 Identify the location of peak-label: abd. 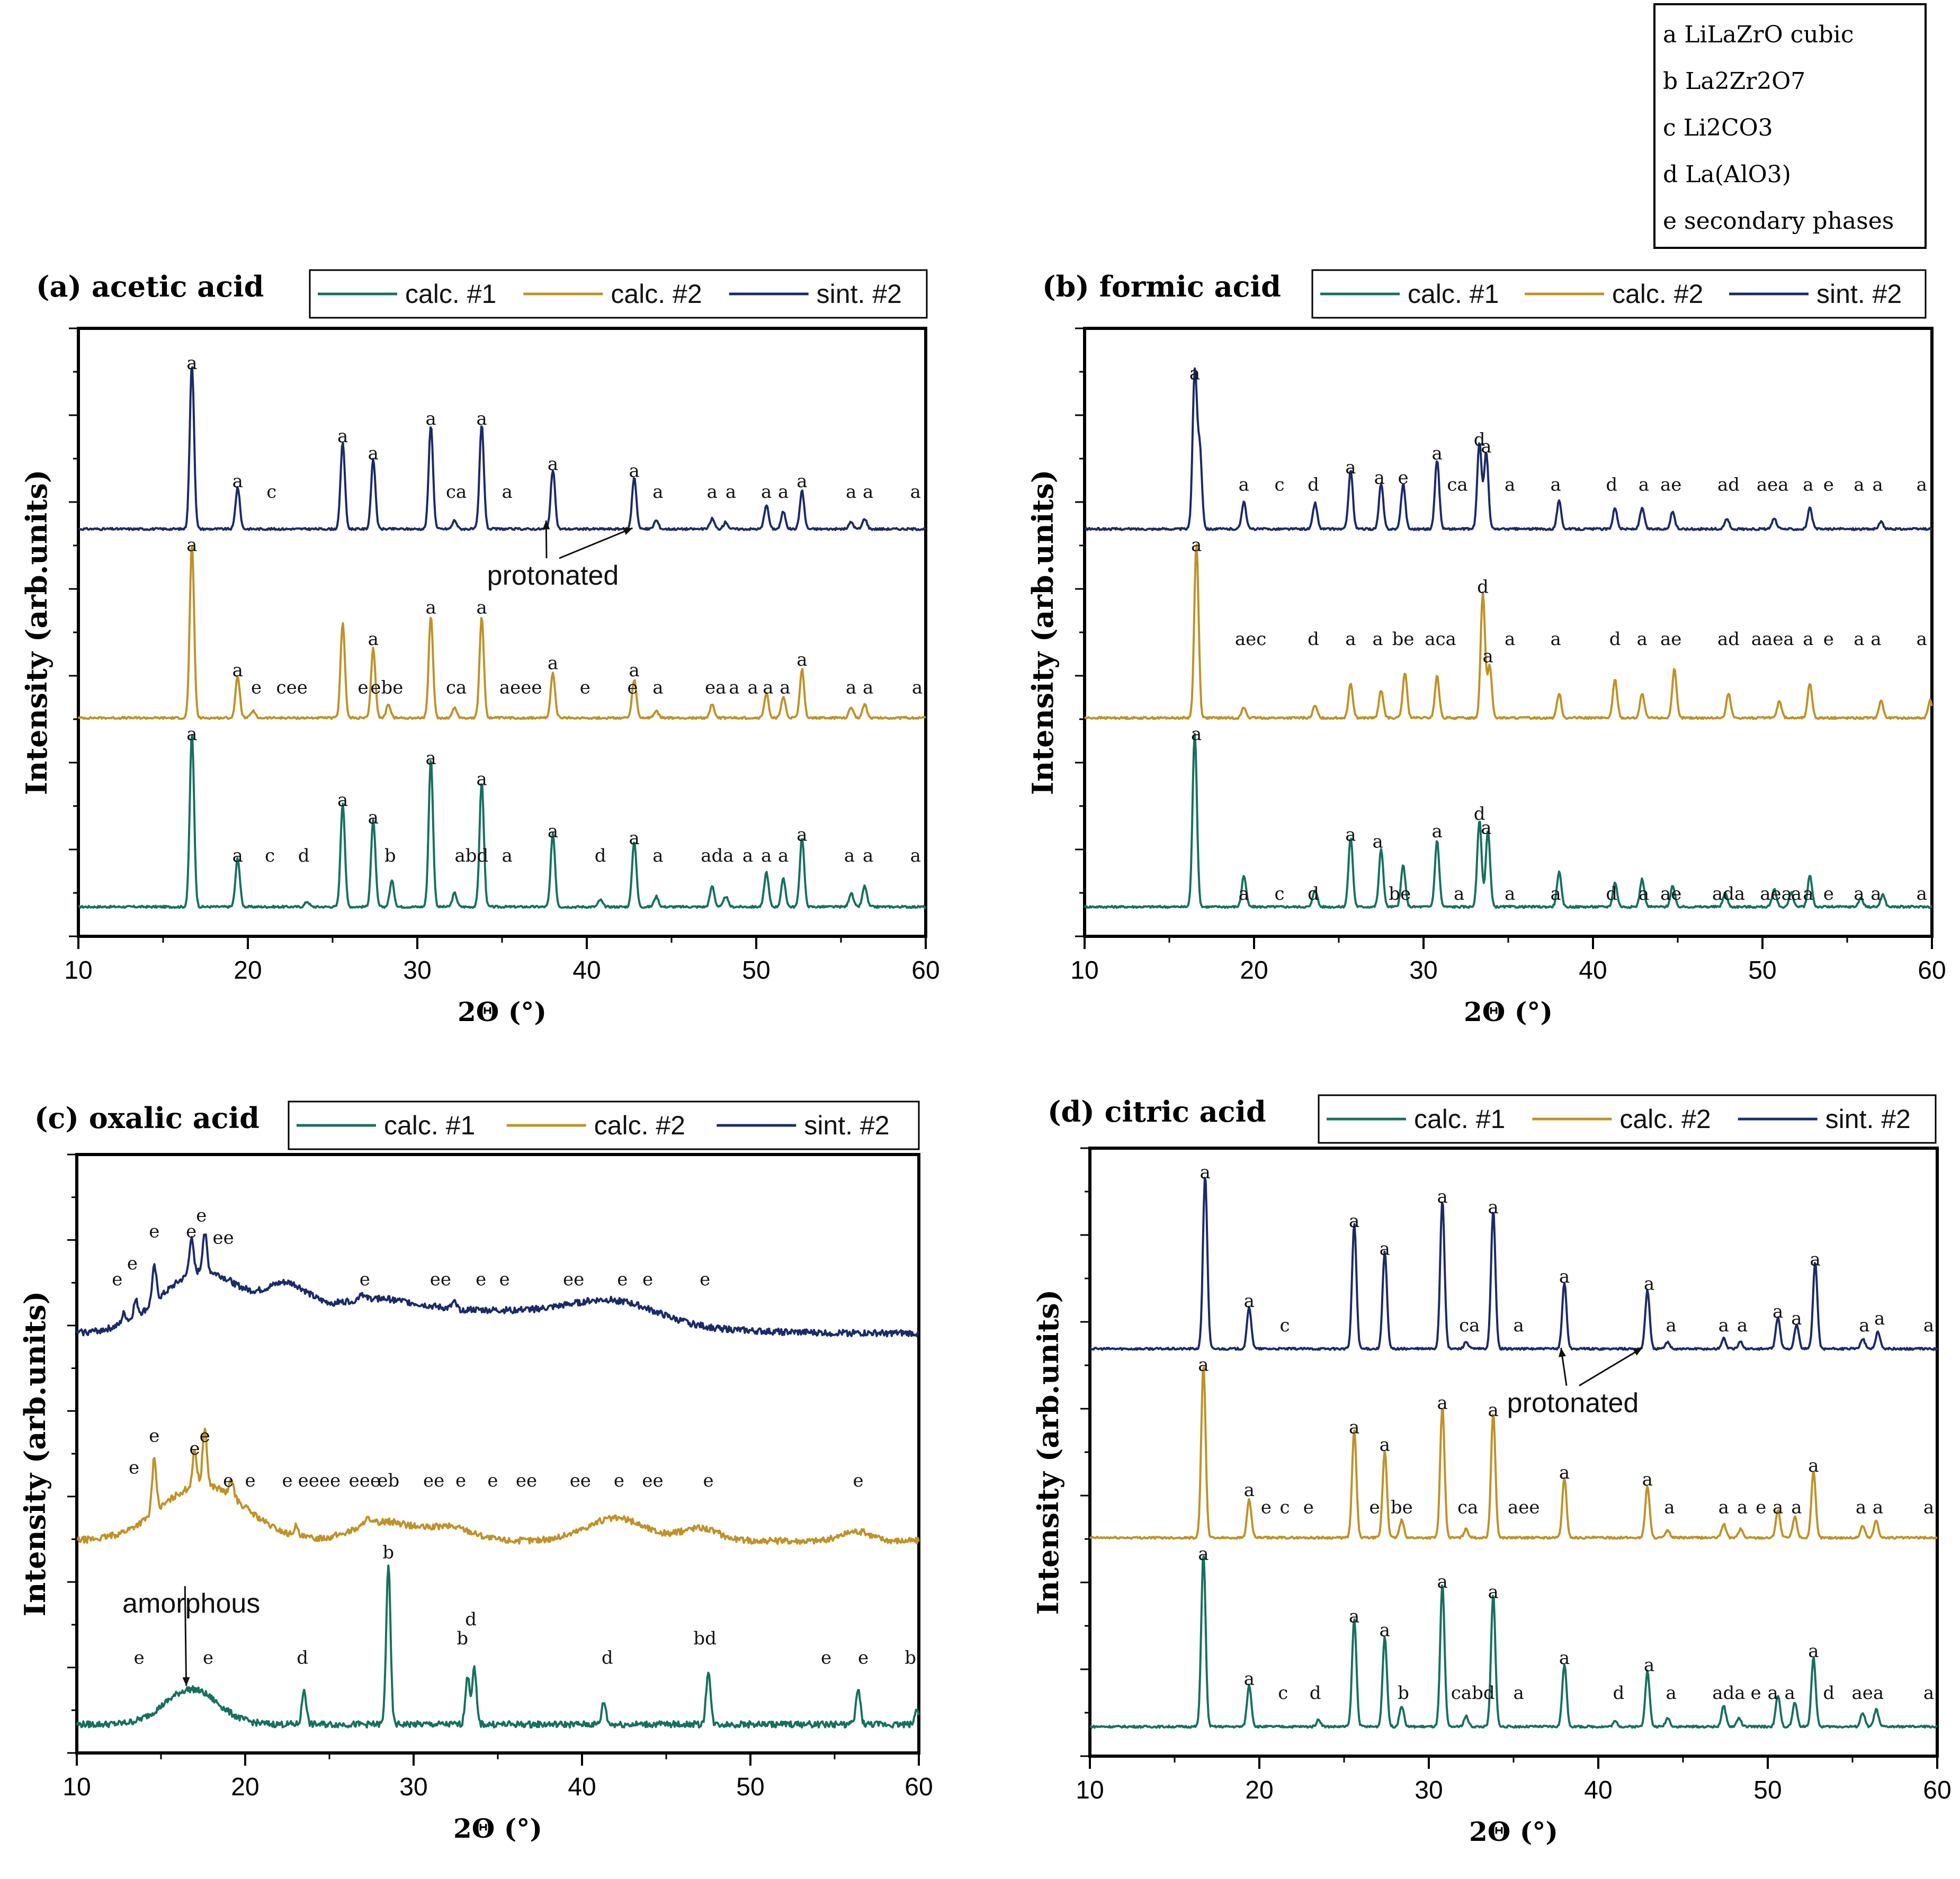
(471, 855).